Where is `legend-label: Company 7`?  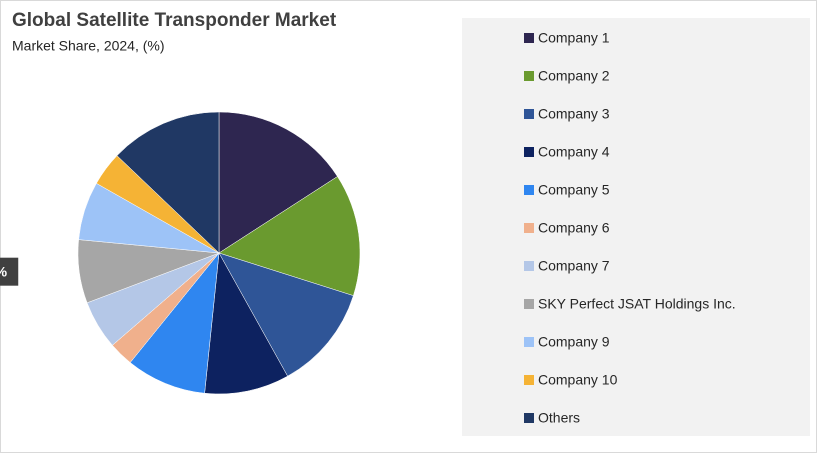 legend-label: Company 7 is located at coordinates (574, 266).